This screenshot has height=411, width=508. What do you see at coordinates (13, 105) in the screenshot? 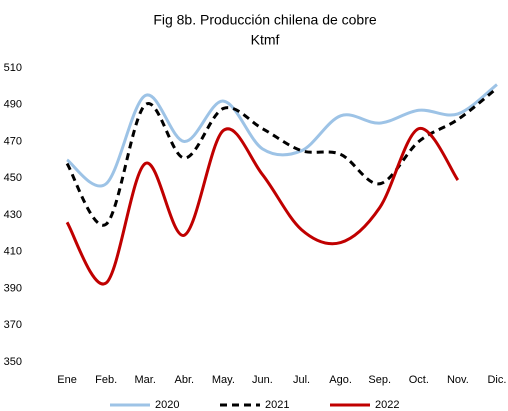
I see `y-tick-label: 490` at bounding box center [13, 105].